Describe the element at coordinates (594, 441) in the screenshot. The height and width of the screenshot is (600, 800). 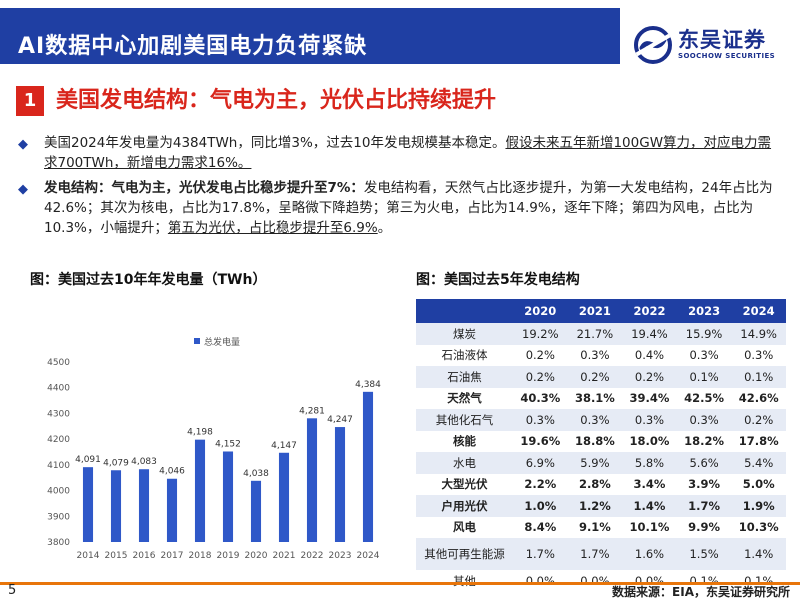
I see `table-value-cell: 18.8%` at that location.